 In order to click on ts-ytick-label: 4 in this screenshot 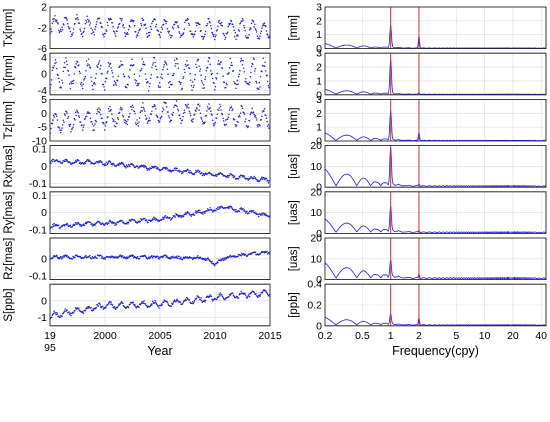, I will do `click(44, 58)`.